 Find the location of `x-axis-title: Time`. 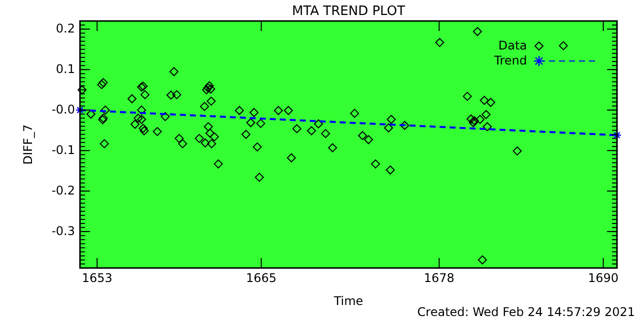

x-axis-title: Time is located at coordinates (348, 301).